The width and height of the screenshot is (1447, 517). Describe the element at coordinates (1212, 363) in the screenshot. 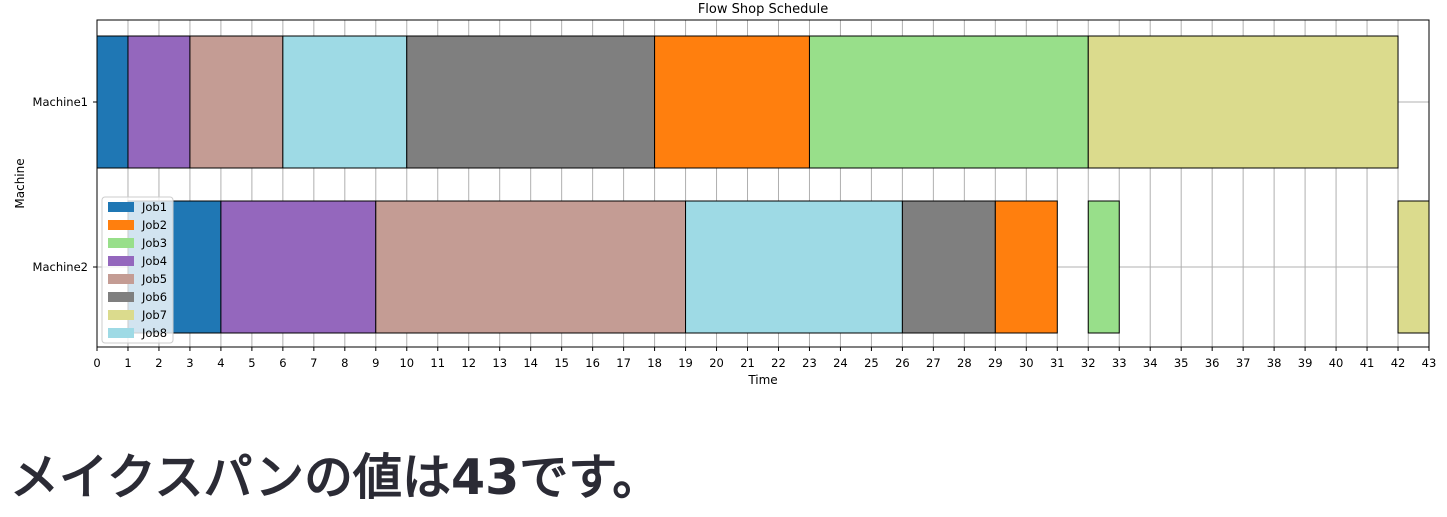

I see `x-tick-label: 36` at that location.